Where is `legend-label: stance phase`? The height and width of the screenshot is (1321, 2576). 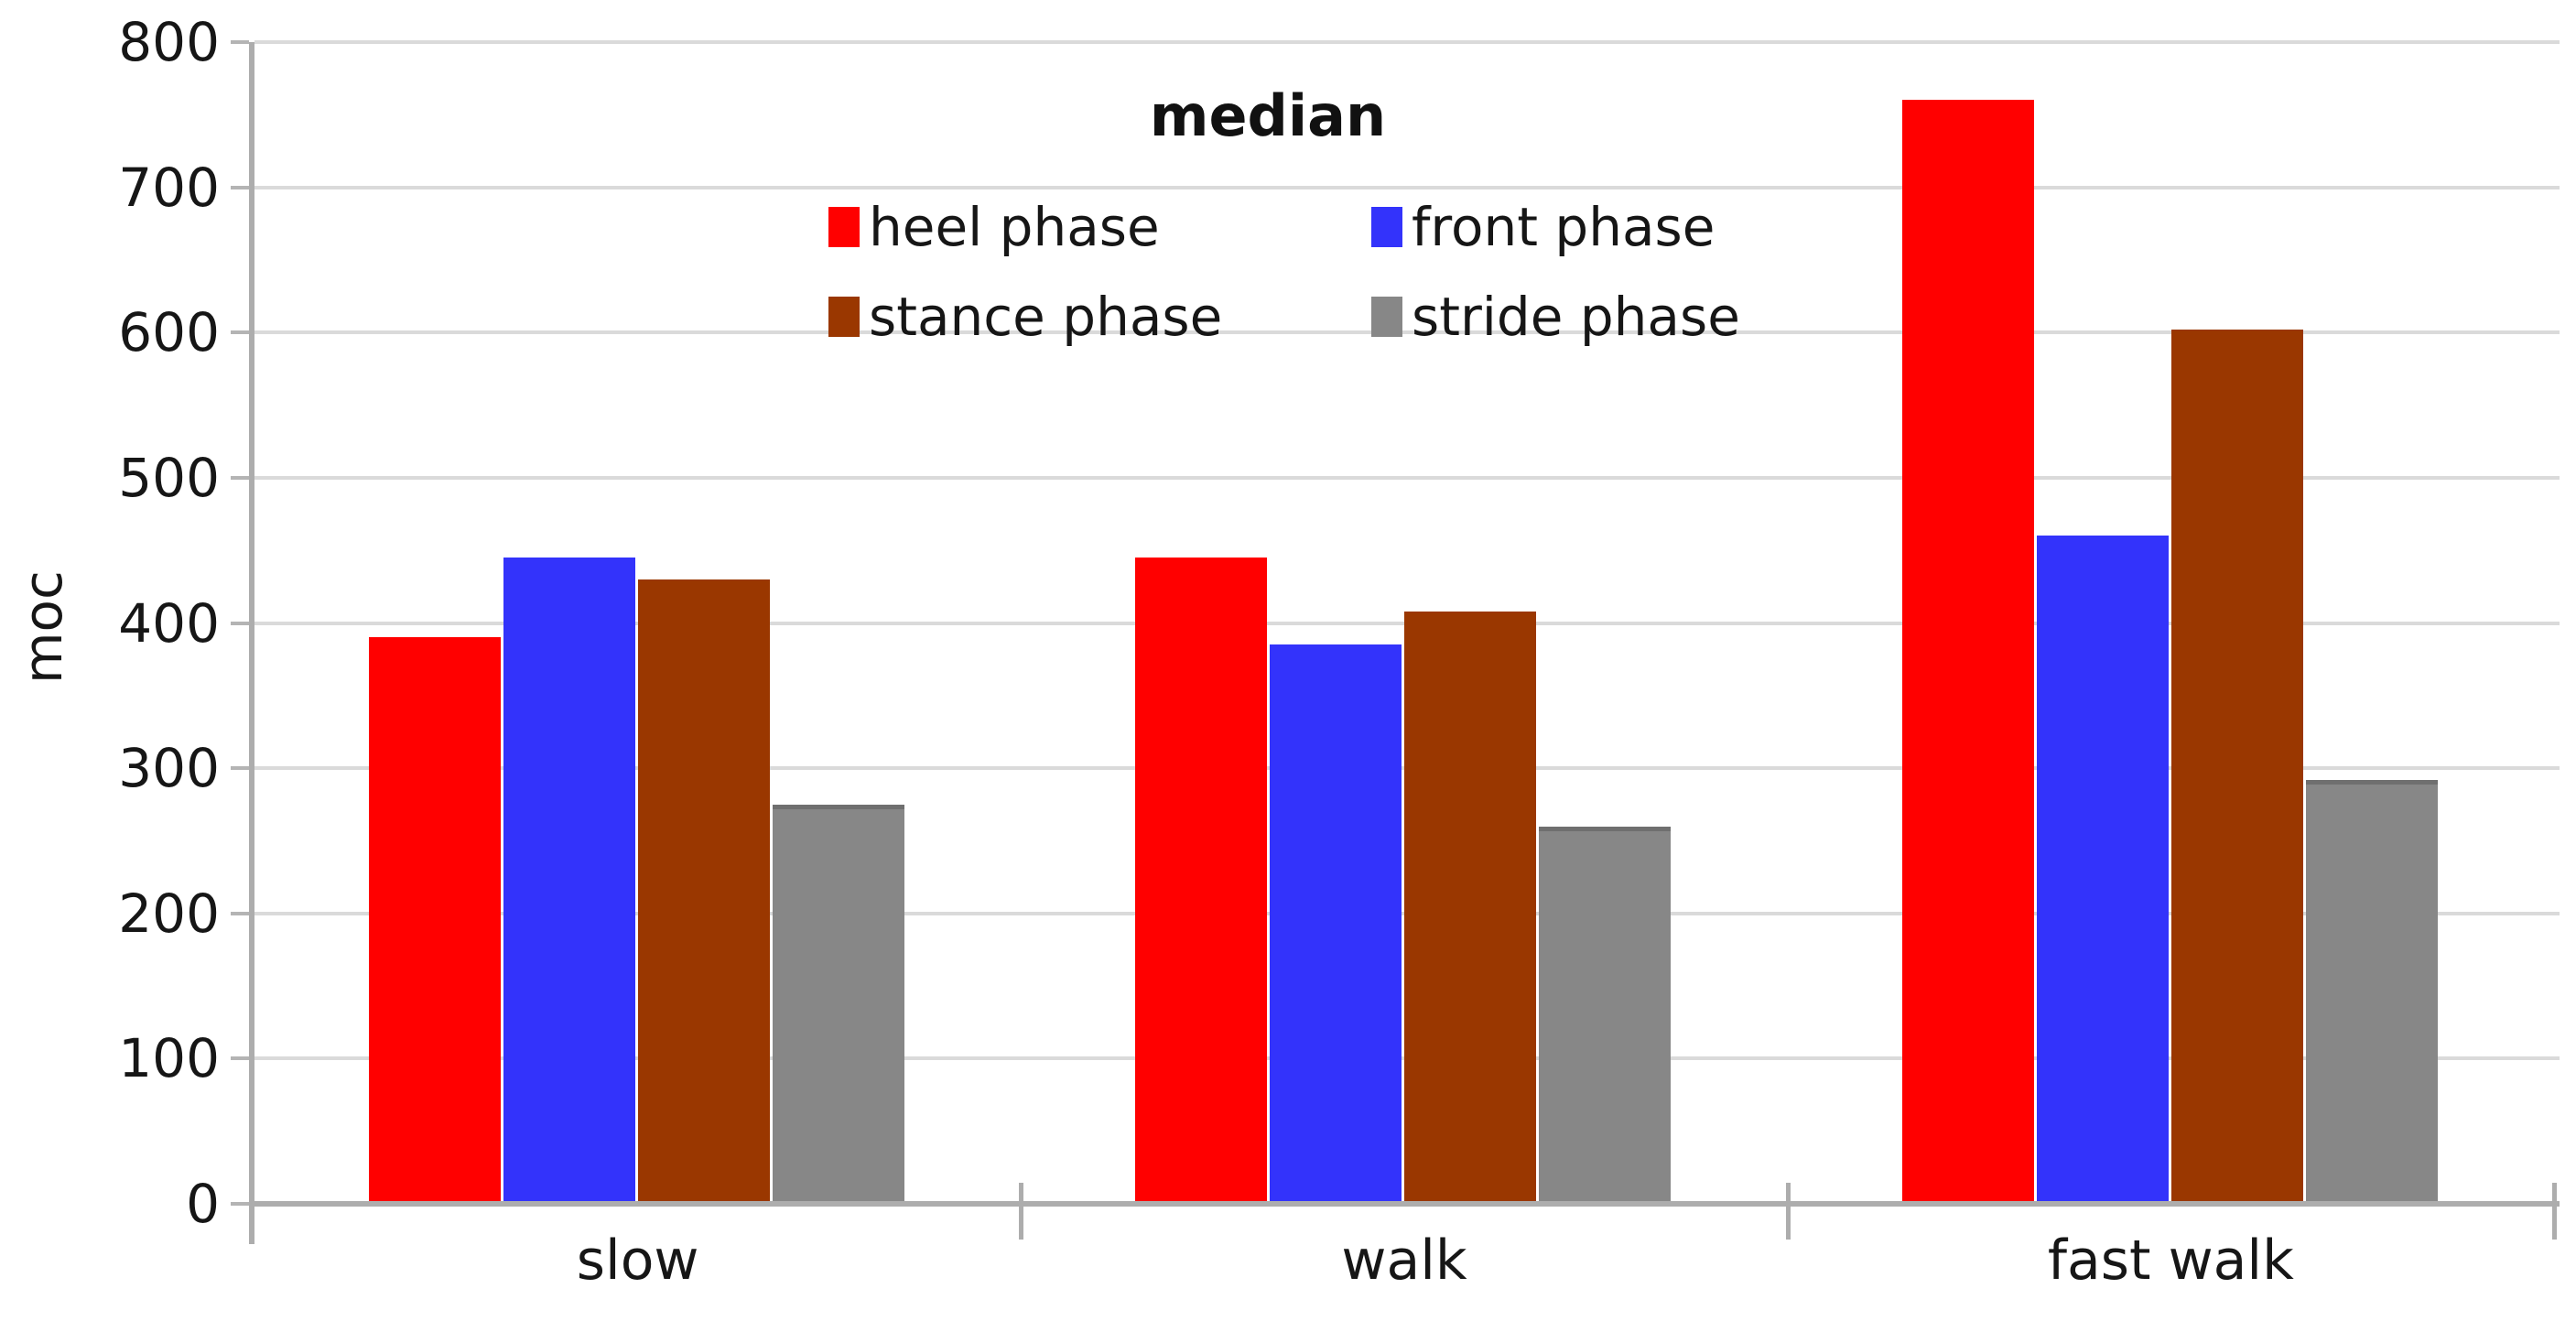 legend-label: stance phase is located at coordinates (1046, 317).